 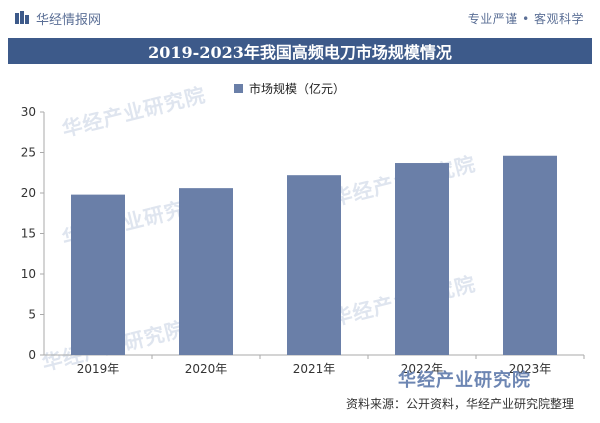 I want to click on source-note: 资料来源：公开资料，华经产业研究院整理, so click(x=459, y=404).